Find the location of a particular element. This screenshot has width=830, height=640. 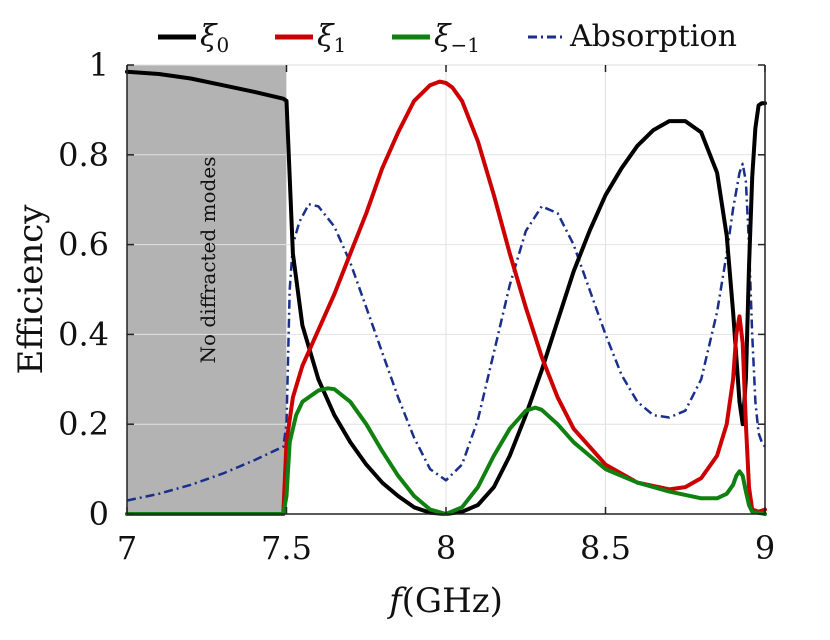

x-tick-label: 9 is located at coordinates (765, 548).